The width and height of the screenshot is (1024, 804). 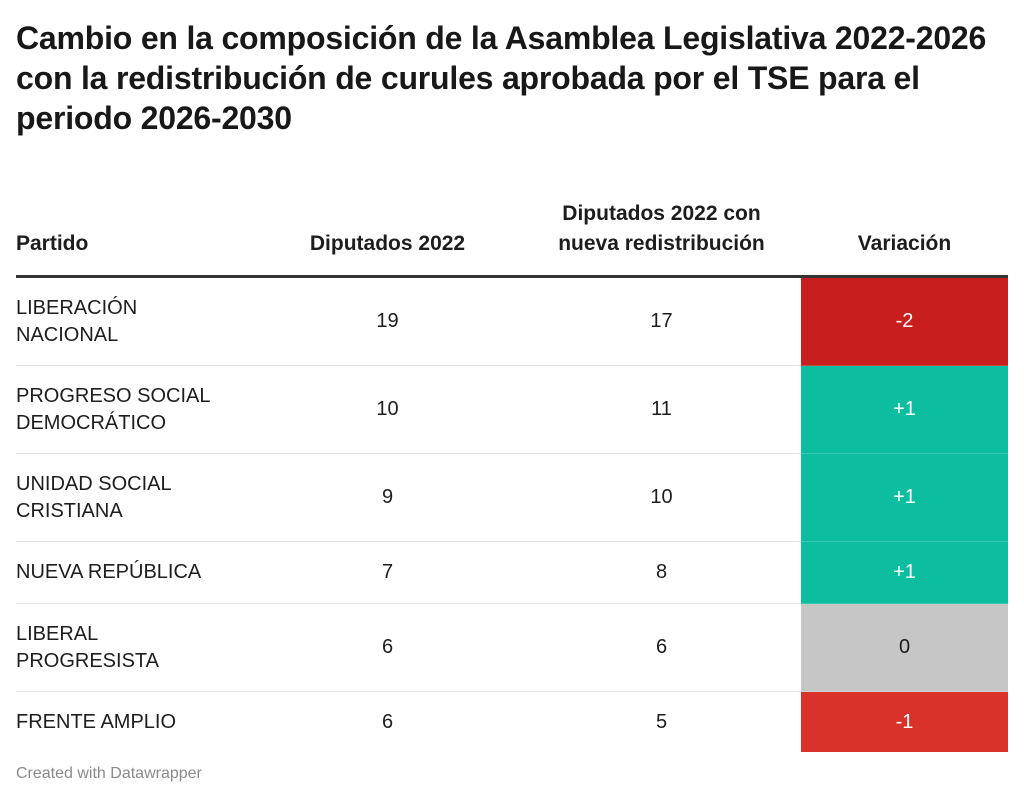 What do you see at coordinates (134, 409) in the screenshot?
I see `cell-partido: PROGRESO SOCIAL DEMOCRÁTICO` at bounding box center [134, 409].